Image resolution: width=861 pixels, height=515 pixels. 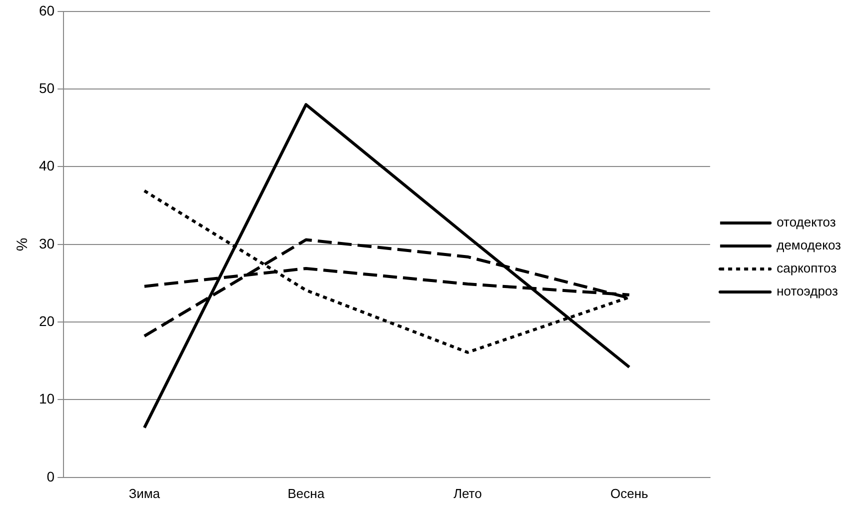 What do you see at coordinates (806, 268) in the screenshot?
I see `legend-label: саркоптоз` at bounding box center [806, 268].